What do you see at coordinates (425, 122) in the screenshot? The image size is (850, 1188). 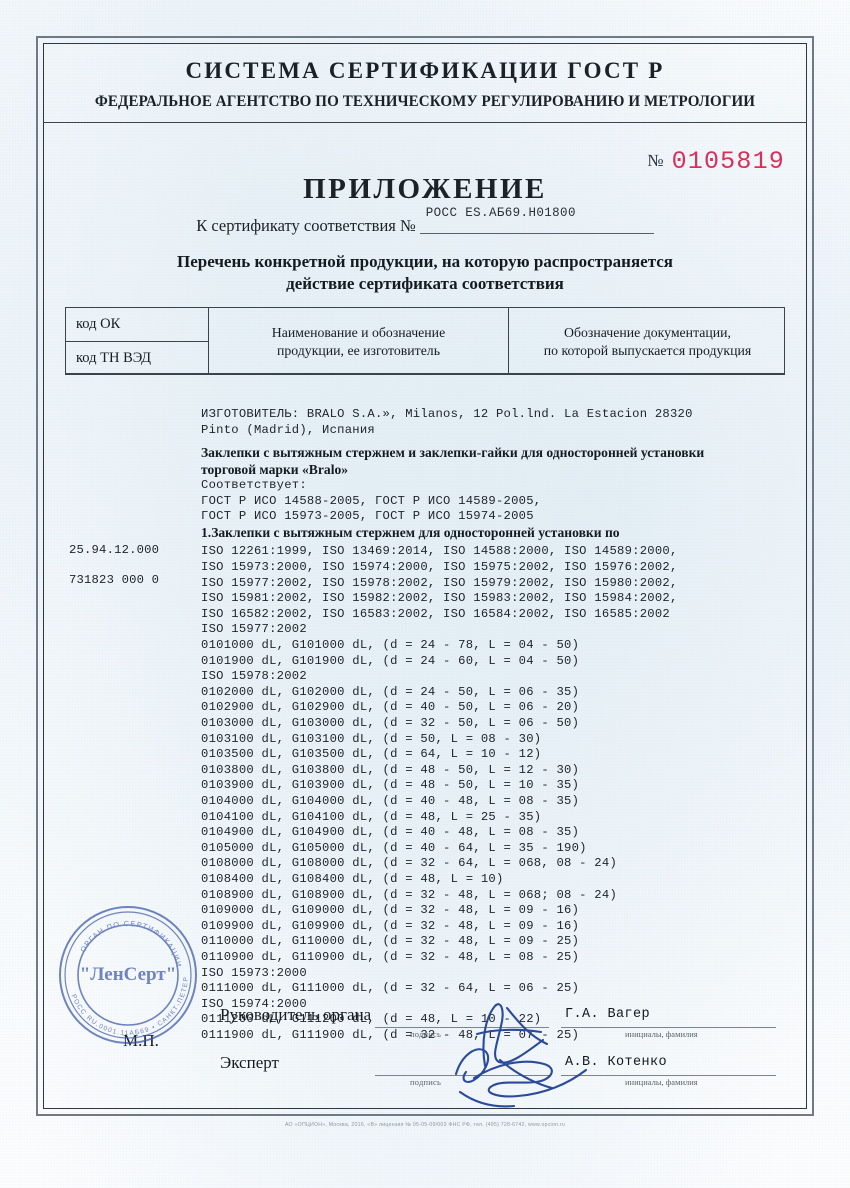 I see `header-divider` at bounding box center [425, 122].